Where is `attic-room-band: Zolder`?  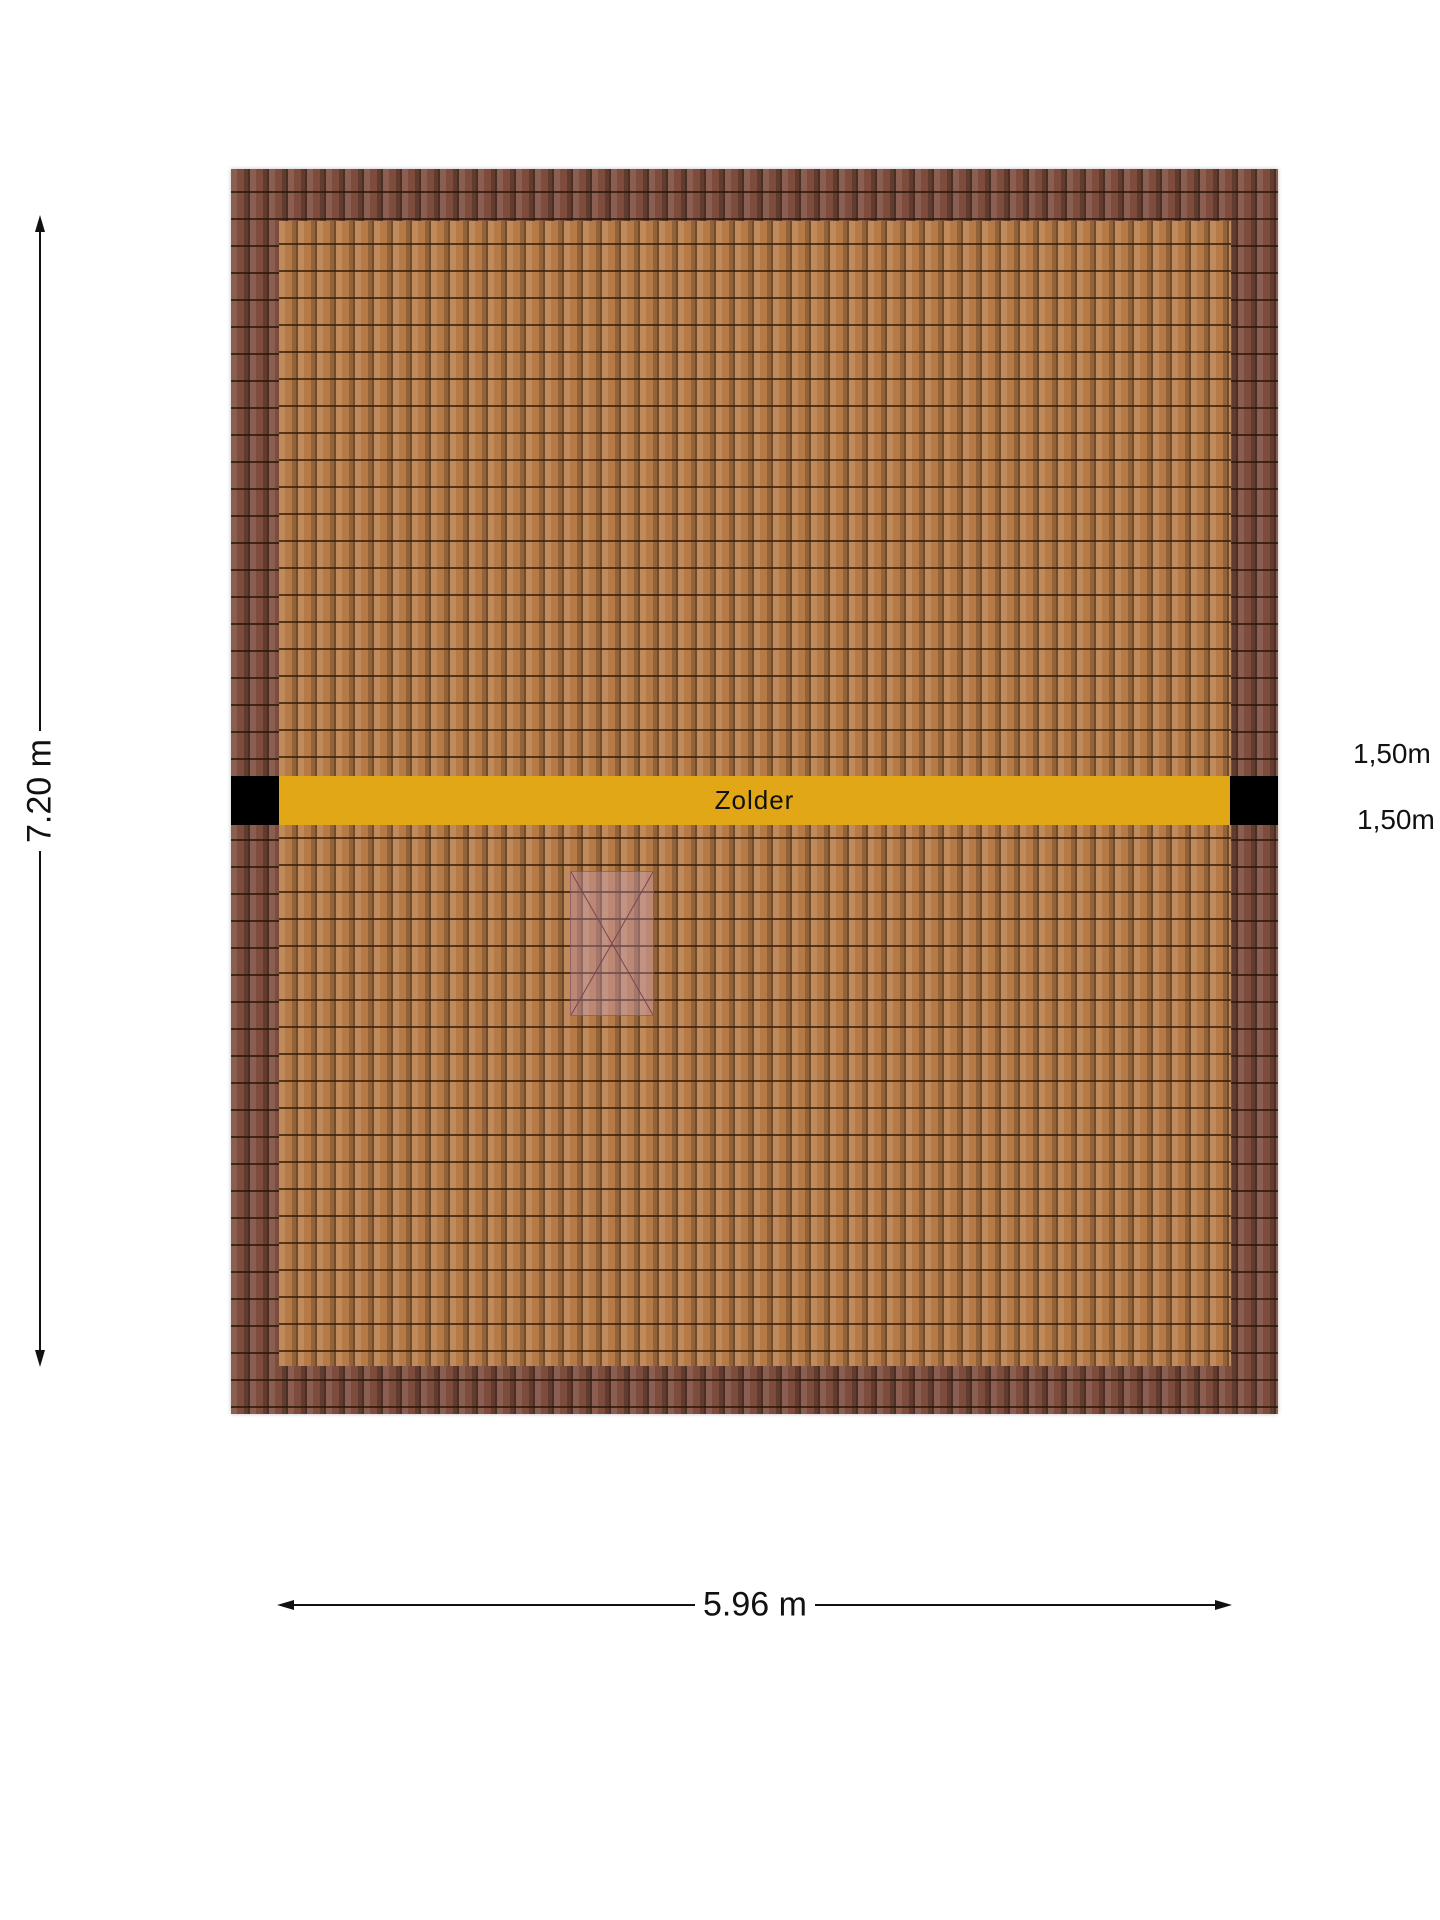
attic-room-band: Zolder is located at coordinates (754, 800).